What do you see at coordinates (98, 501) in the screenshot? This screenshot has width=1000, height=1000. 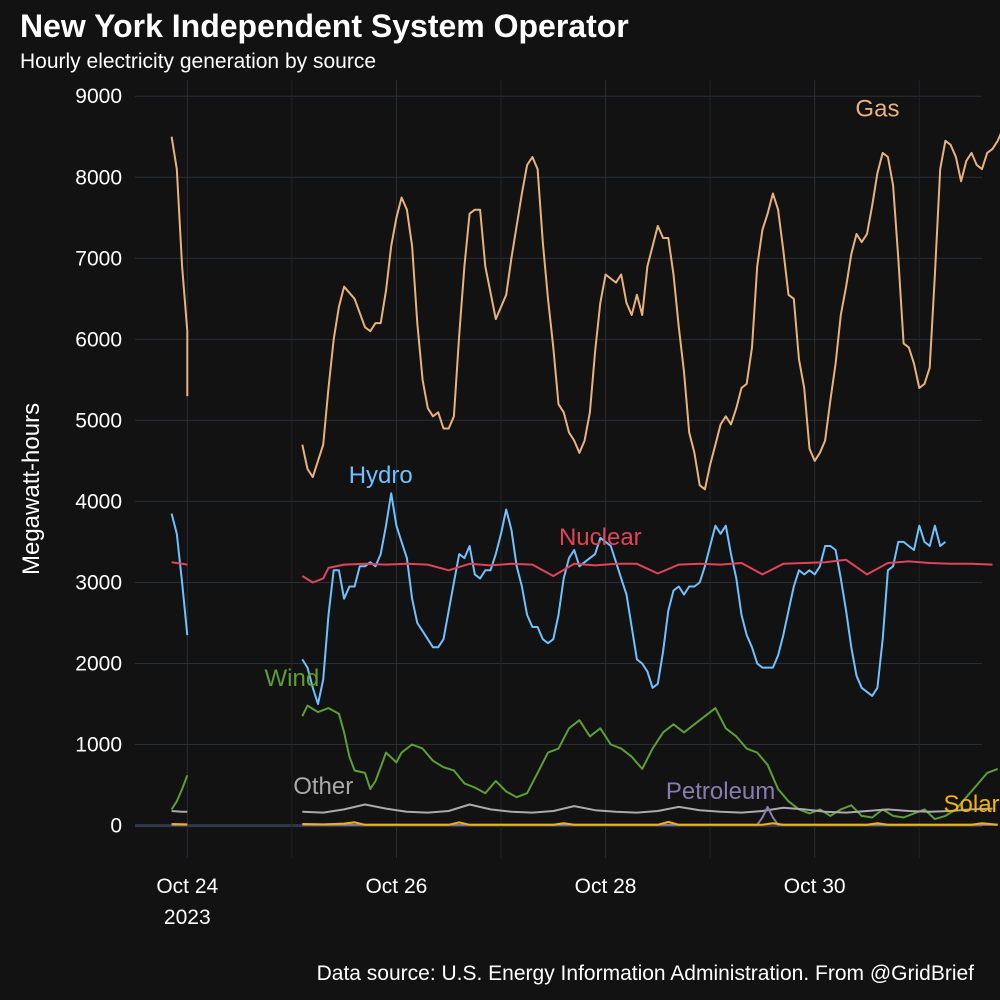 I see `y-tick-label: 4000` at bounding box center [98, 501].